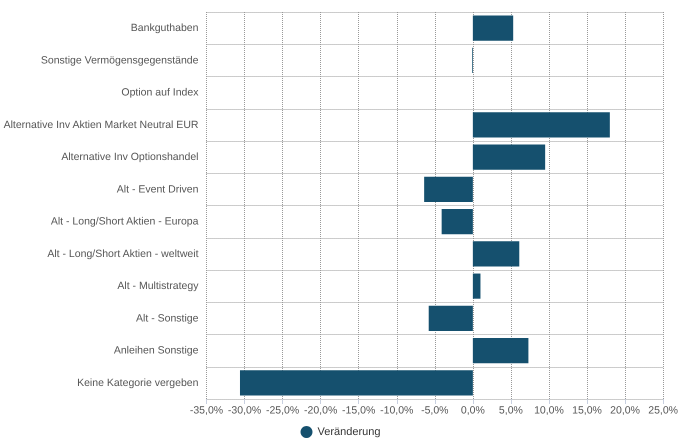 This screenshot has height=443, width=681. I want to click on x-tick-label: 20,0%, so click(625, 410).